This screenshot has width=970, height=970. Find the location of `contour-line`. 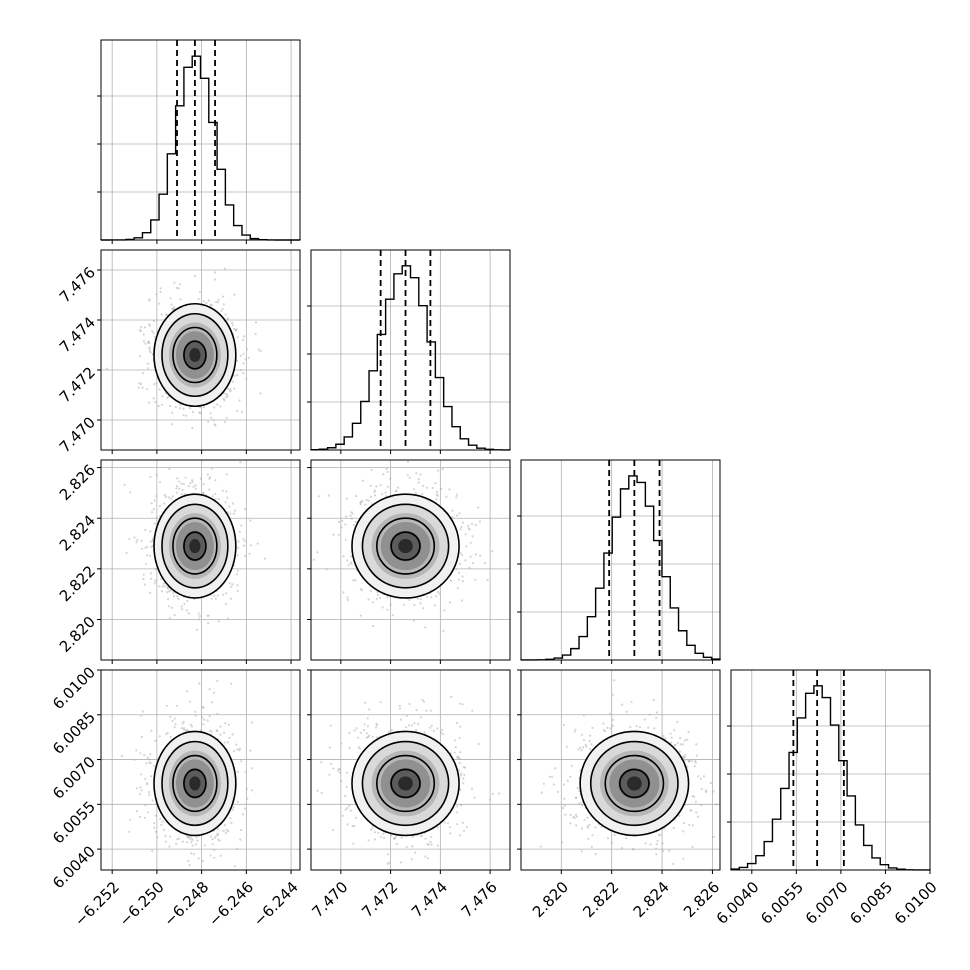

contour-line is located at coordinates (195, 546).